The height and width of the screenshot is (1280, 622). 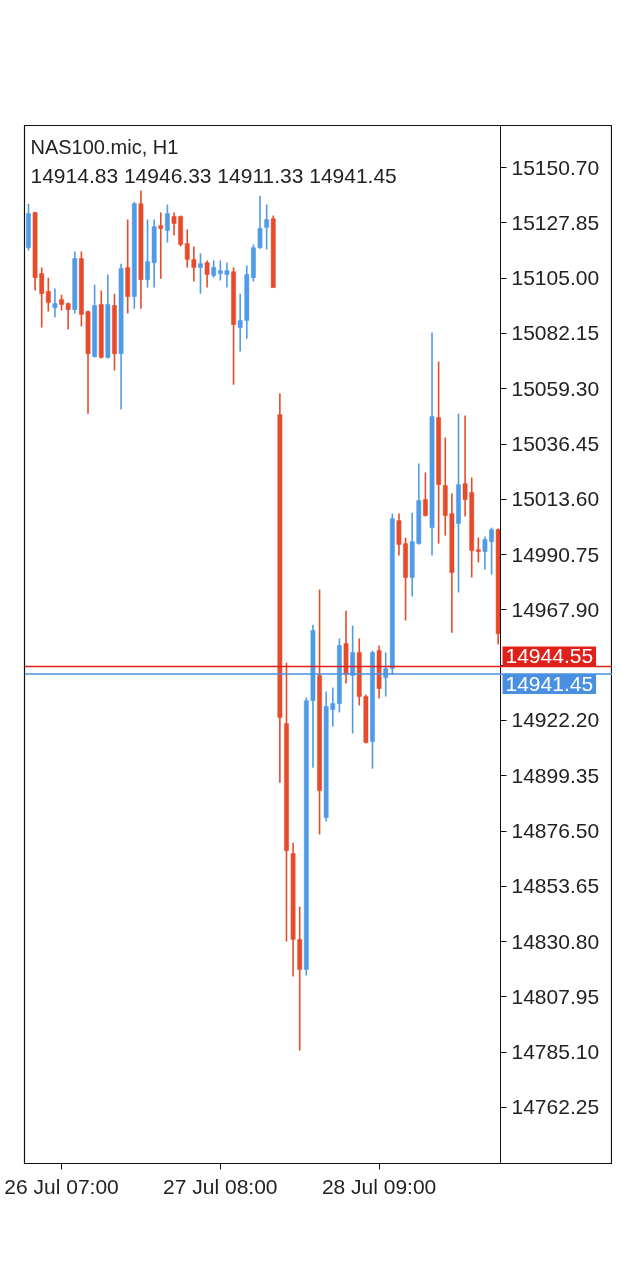 What do you see at coordinates (379, 1186) in the screenshot?
I see `x-tick-label: 28 Jul 09:00` at bounding box center [379, 1186].